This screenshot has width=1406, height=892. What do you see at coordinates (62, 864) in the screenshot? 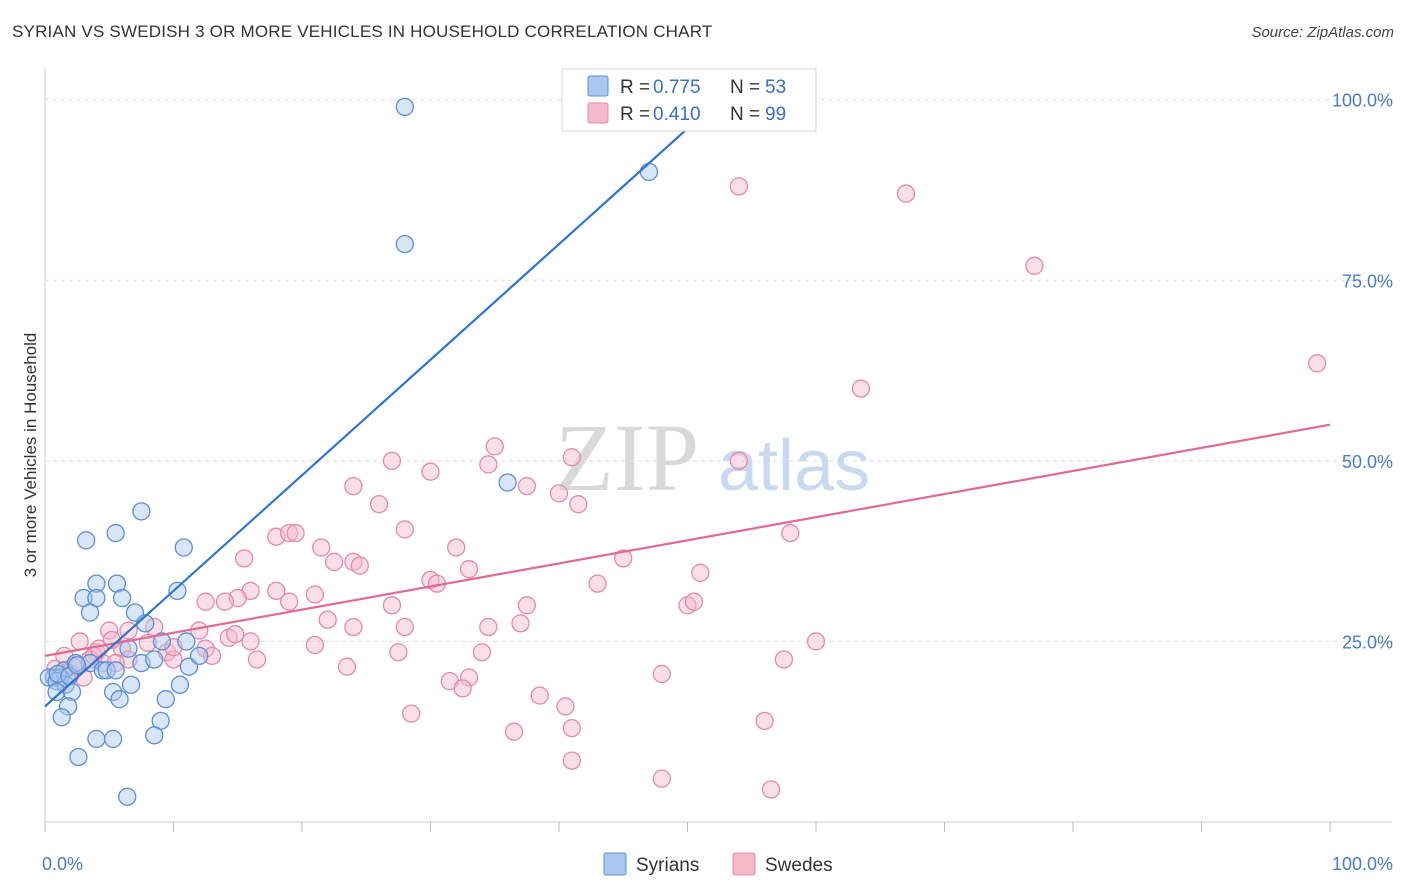
I see `x-tick-label: 0.0%` at bounding box center [62, 864].